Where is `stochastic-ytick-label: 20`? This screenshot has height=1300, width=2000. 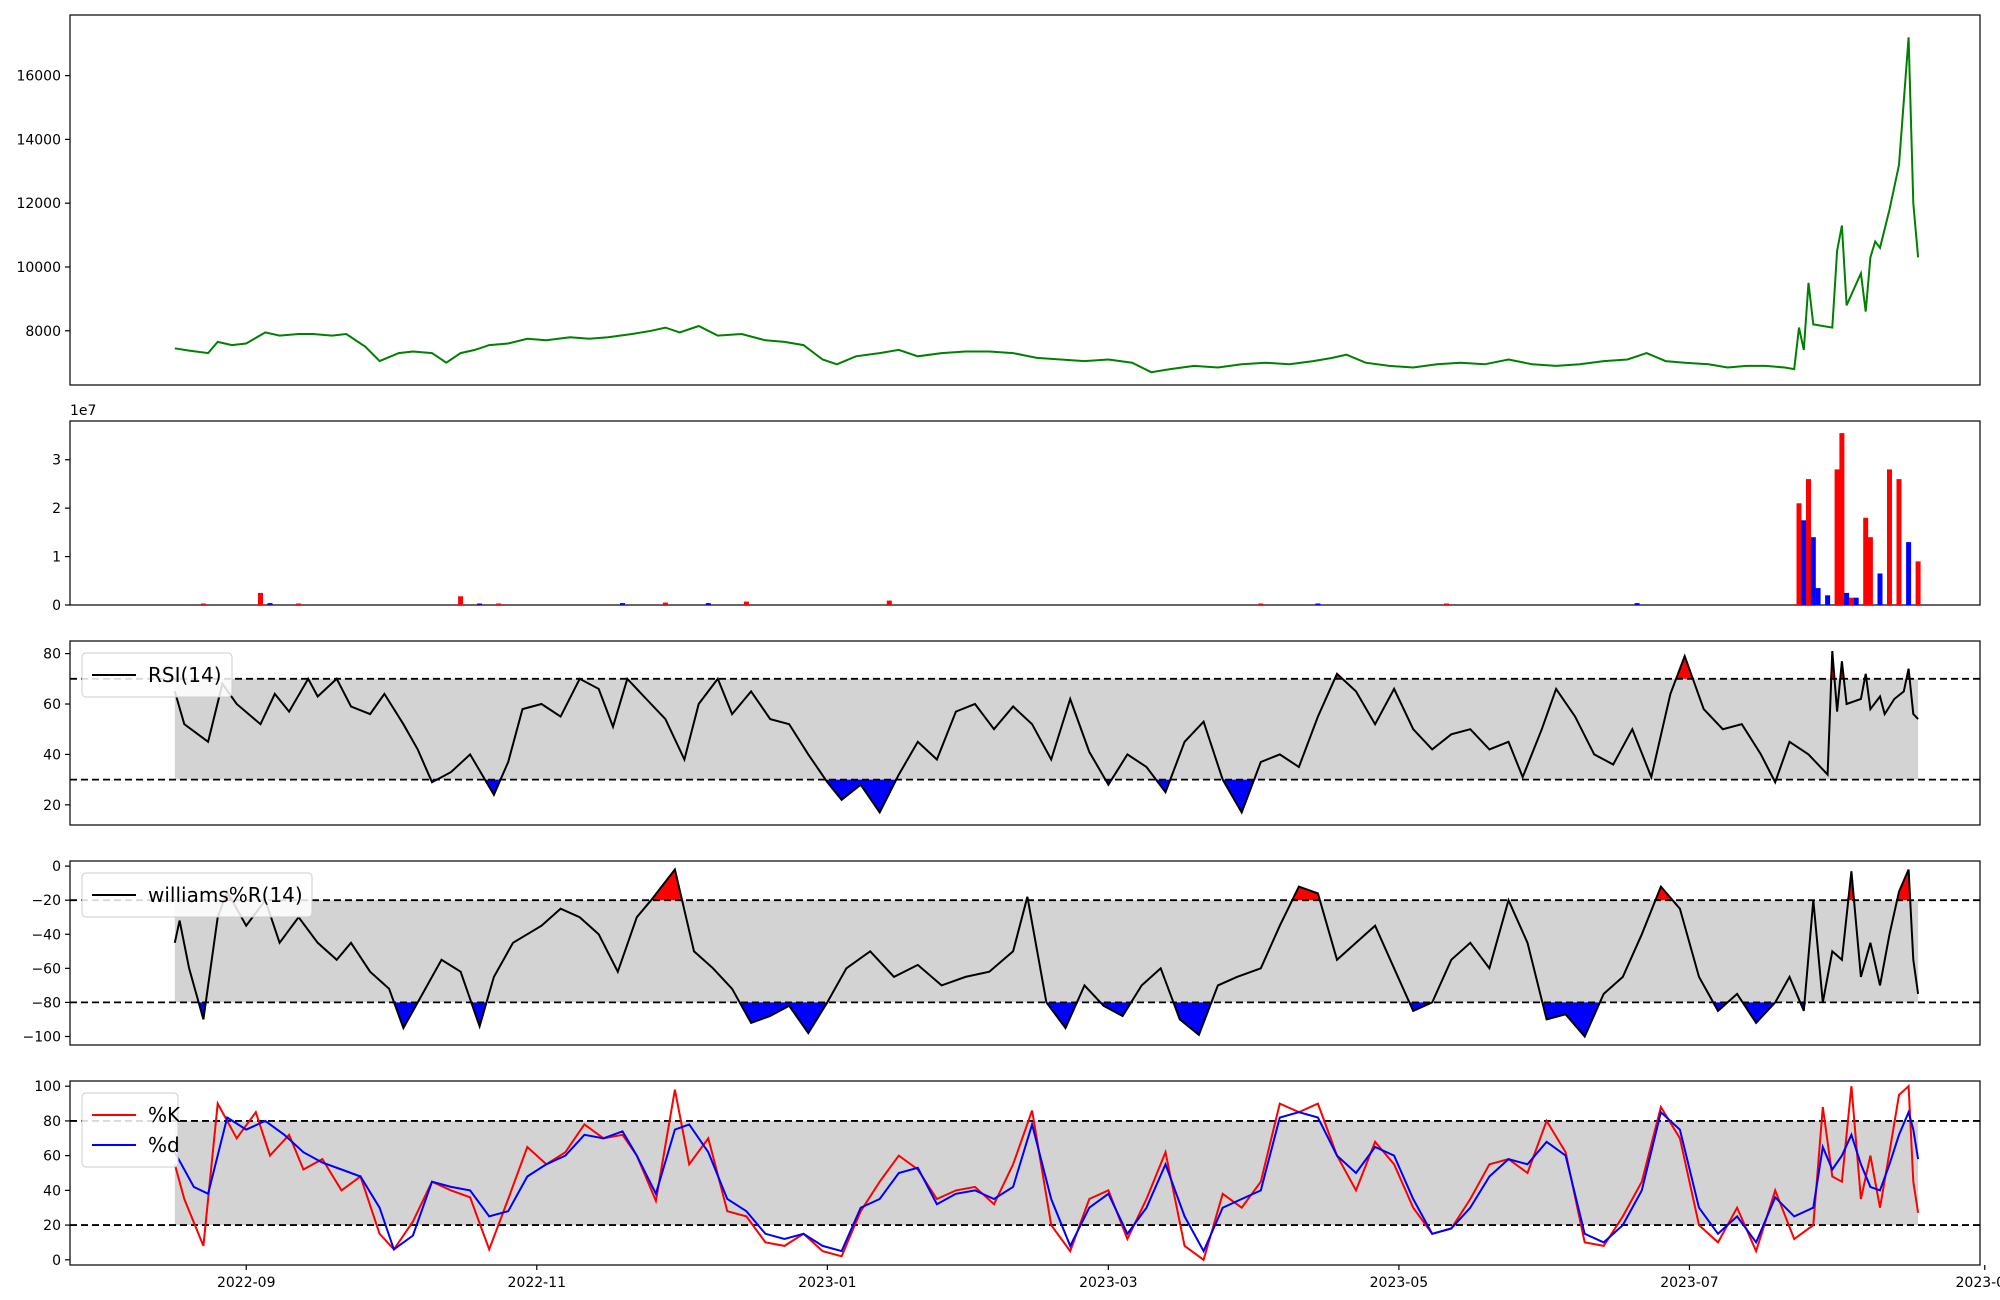 stochastic-ytick-label: 20 is located at coordinates (52, 1226).